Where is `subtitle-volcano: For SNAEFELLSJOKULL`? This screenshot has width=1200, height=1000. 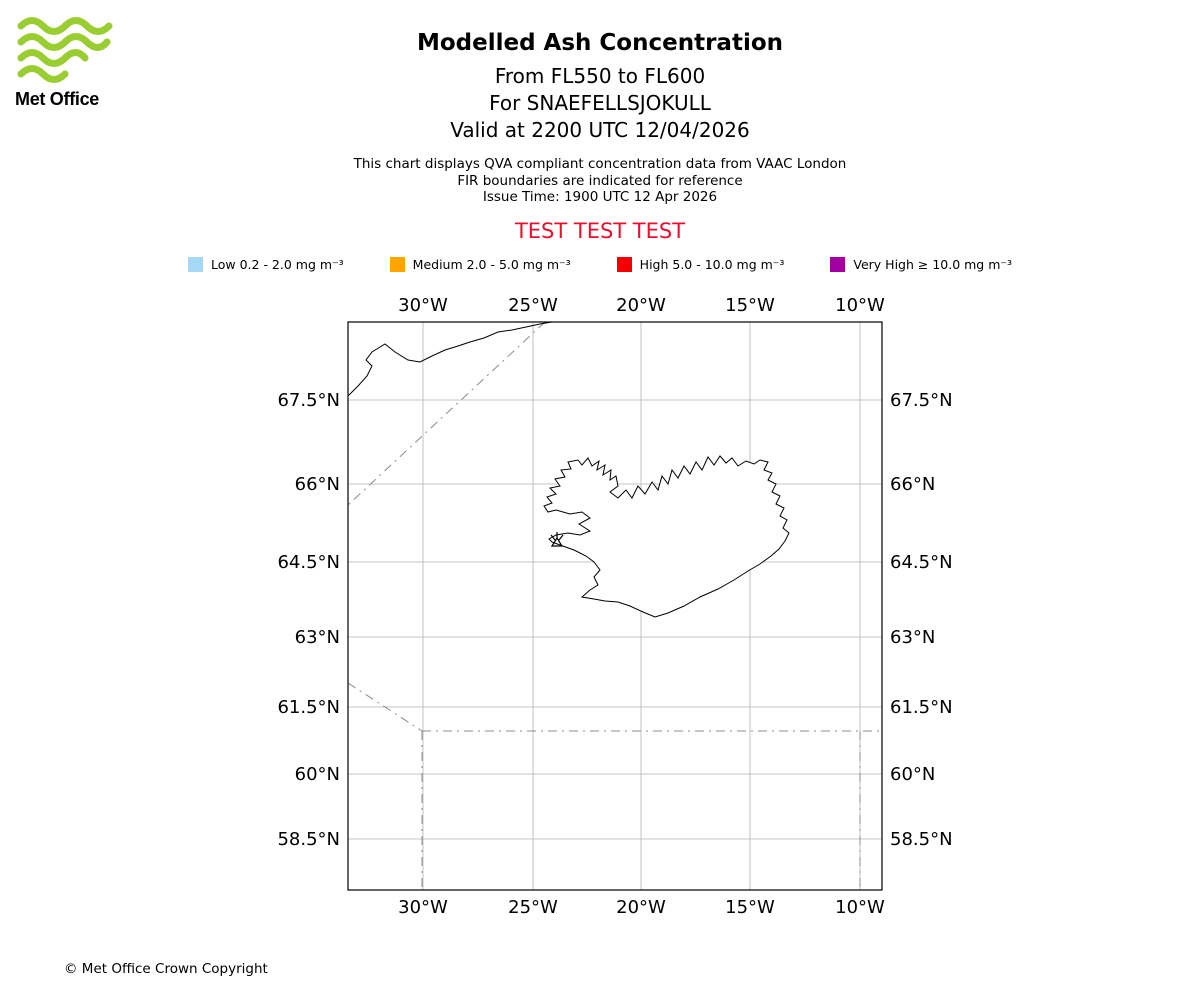
subtitle-volcano: For SNAEFELLSJOKULL is located at coordinates (600, 103).